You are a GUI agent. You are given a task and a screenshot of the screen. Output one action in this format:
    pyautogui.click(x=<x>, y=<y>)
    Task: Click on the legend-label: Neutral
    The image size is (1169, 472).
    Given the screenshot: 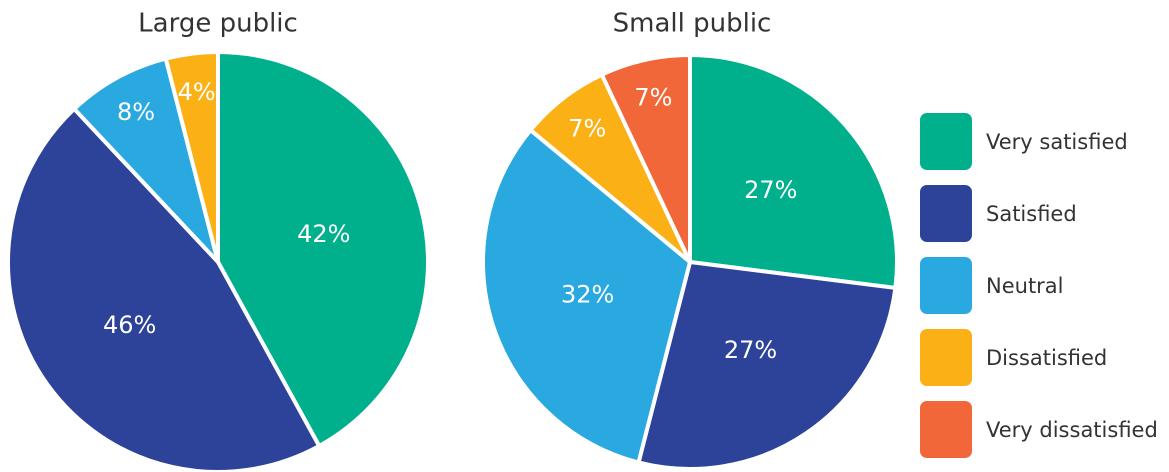 What is the action you would take?
    pyautogui.click(x=1025, y=286)
    